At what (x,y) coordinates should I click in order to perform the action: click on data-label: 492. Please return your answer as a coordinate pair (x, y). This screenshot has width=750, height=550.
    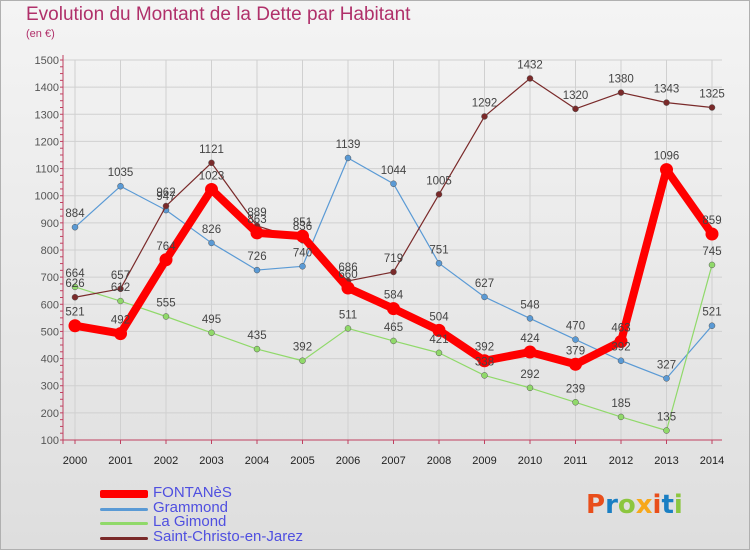
    Looking at the image, I should click on (120, 321).